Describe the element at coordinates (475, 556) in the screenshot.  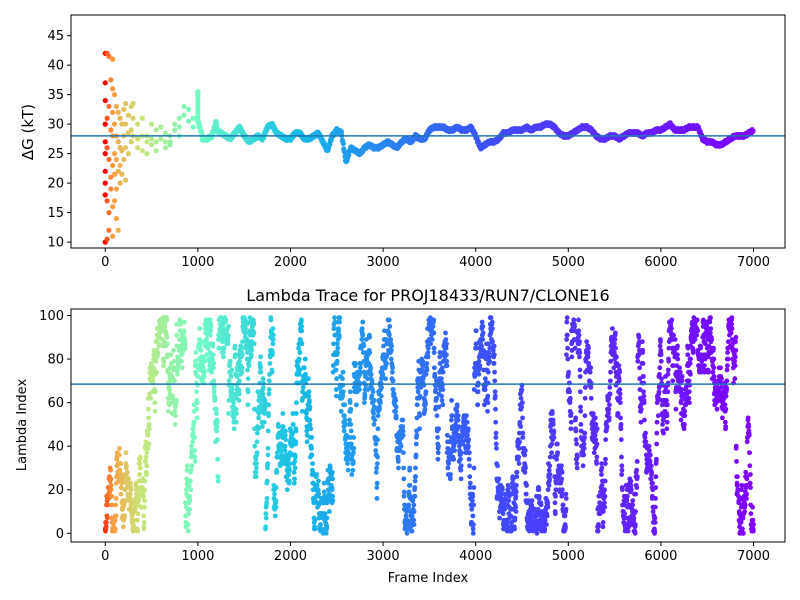
I see `x-tick-label: 4000` at that location.